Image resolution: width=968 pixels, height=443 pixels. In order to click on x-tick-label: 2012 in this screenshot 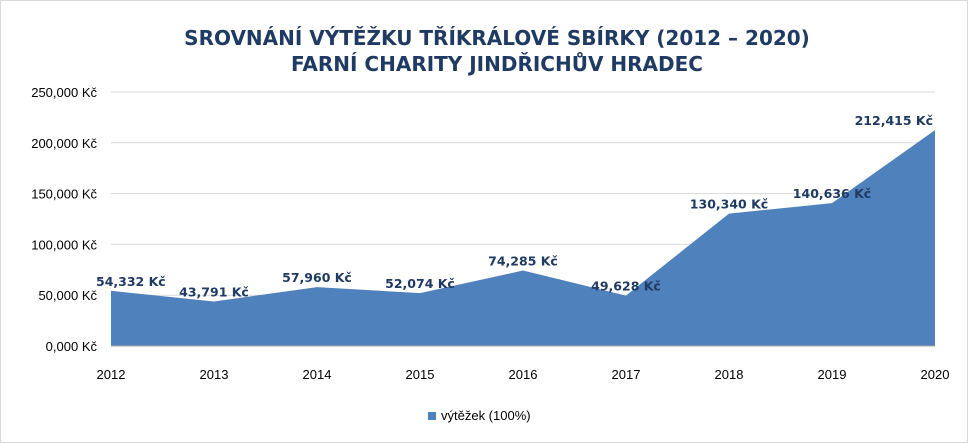, I will do `click(111, 374)`.